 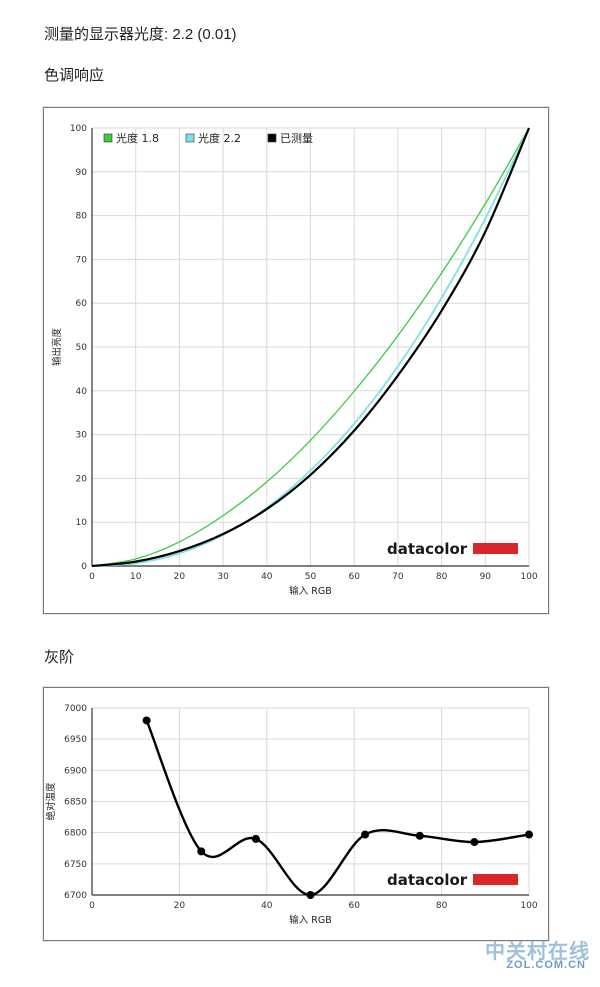 I want to click on zol-watermark: 中关村在线 ZOL.COM.CN, so click(x=495, y=956).